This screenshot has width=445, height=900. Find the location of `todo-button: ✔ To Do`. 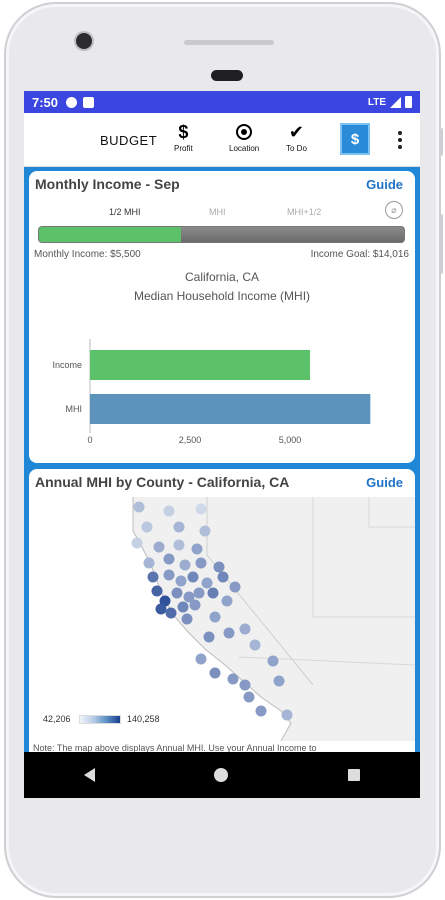

todo-button: ✔ To Do is located at coordinates (296, 137).